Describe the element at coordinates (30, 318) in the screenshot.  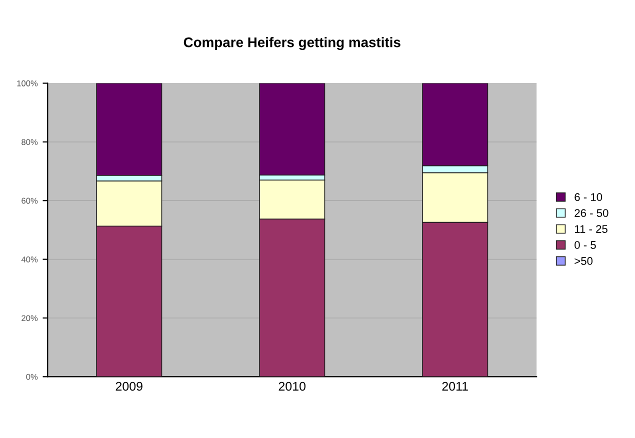
I see `y-tick-label: 20%` at that location.